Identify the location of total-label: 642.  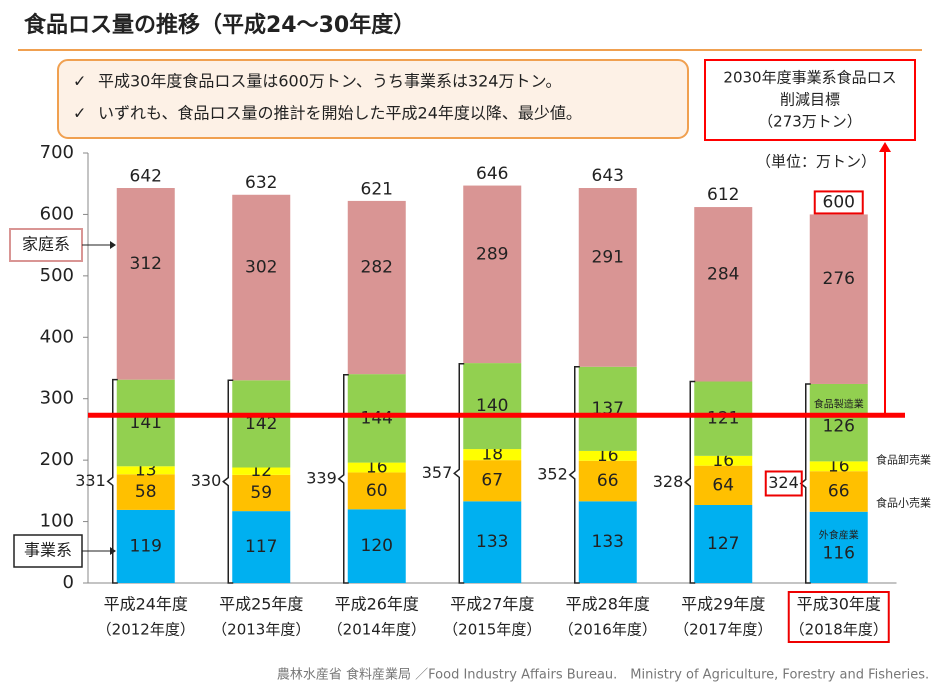
(146, 177).